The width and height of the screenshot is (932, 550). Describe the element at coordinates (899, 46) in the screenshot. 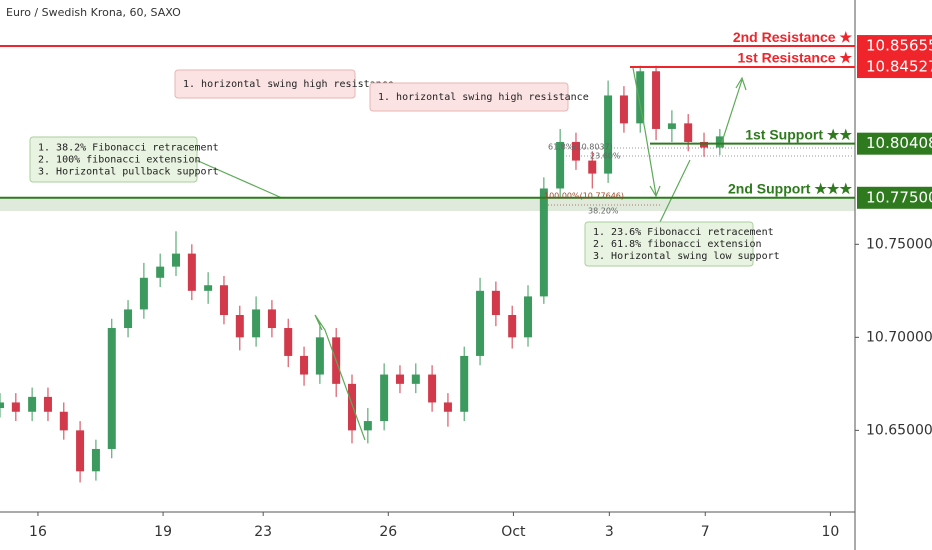

I see `level-price: 10.85655` at that location.